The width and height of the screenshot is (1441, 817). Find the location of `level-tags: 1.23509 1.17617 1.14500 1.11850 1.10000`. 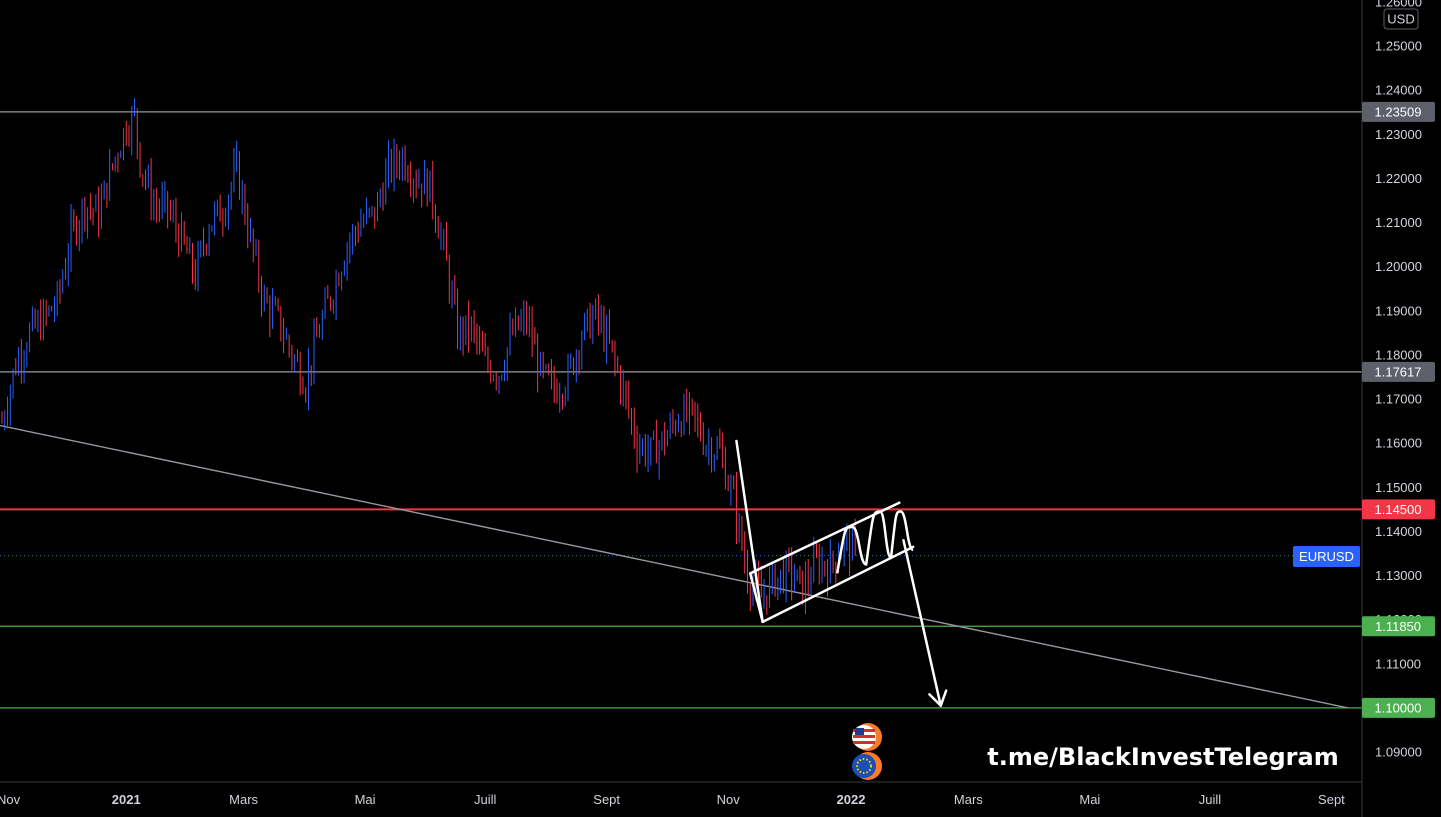

level-tags: 1.23509 1.17617 1.14500 1.11850 1.10000 is located at coordinates (1398, 409).